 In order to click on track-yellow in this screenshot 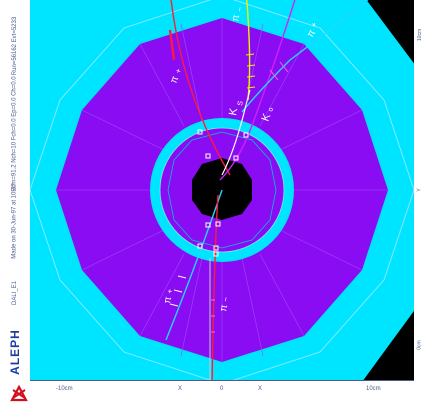, I will do `click(250, 50)`.